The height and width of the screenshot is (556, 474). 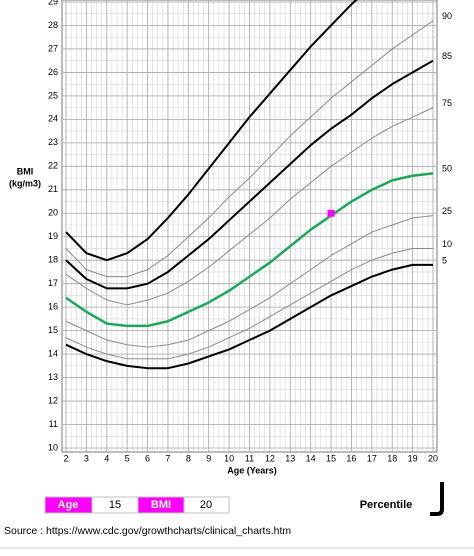 What do you see at coordinates (392, 458) in the screenshot?
I see `x-tick-label: 18` at bounding box center [392, 458].